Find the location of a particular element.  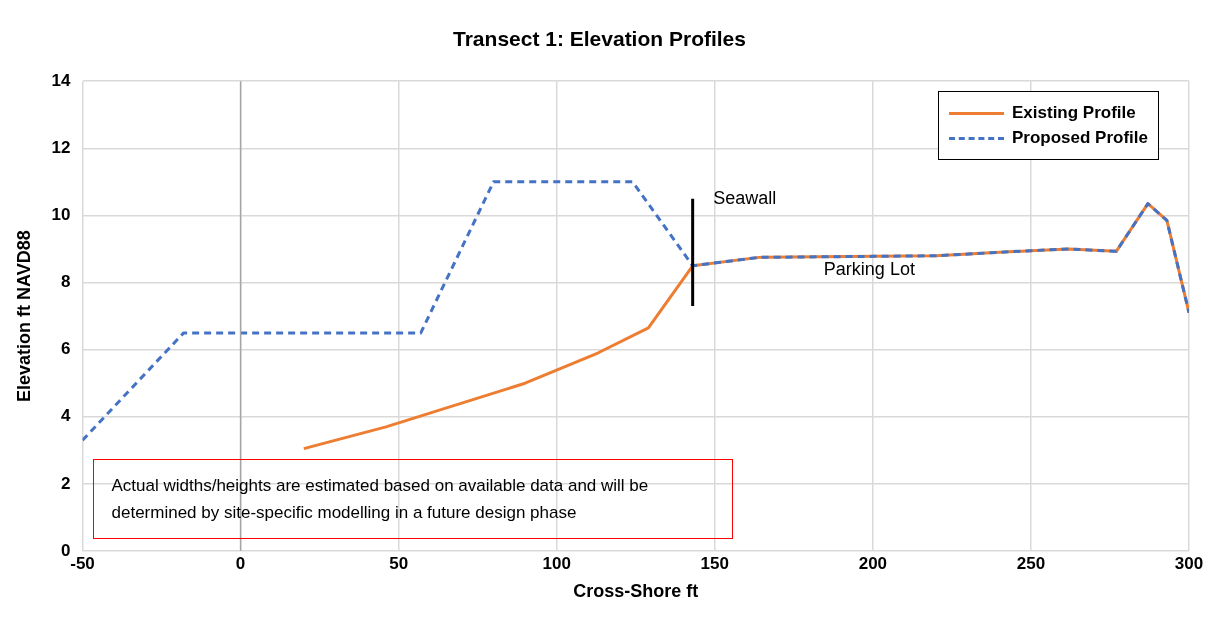

note-box: Actual widths/heights are estimated based on available data and will be determined by site-specific modelling in a future design phase is located at coordinates (412, 499).